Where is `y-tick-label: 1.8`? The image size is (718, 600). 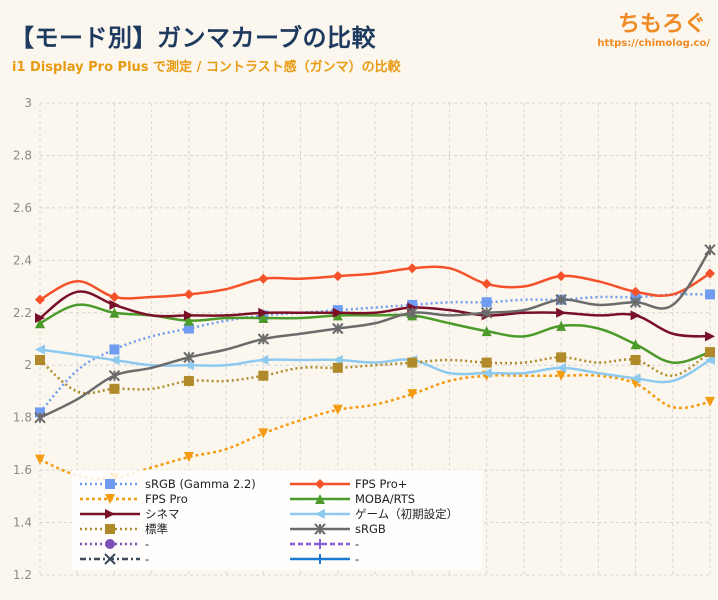 y-tick-label: 1.8 is located at coordinates (22, 418).